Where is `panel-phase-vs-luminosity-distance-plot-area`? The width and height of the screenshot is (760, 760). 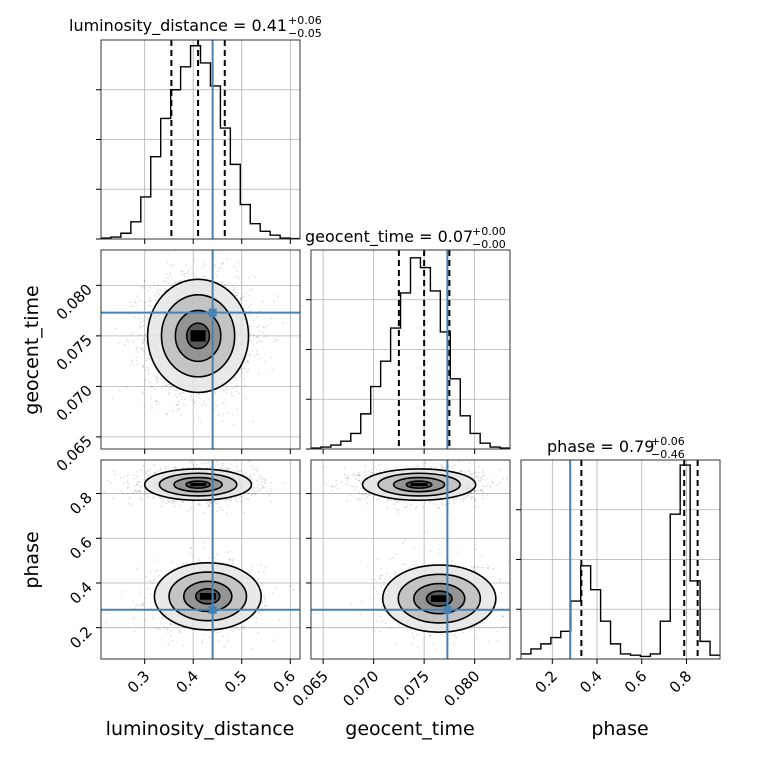 panel-phase-vs-luminosity-distance-plot-area is located at coordinates (200, 559).